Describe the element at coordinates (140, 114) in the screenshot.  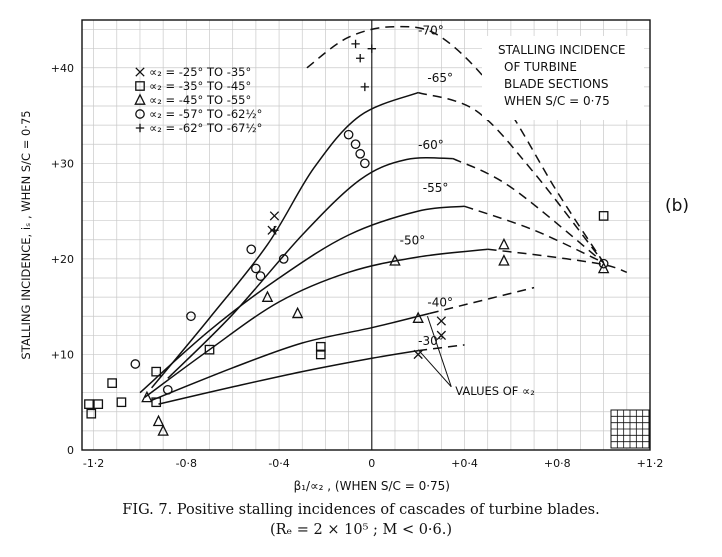
I see `legend-marker-circle` at that location.